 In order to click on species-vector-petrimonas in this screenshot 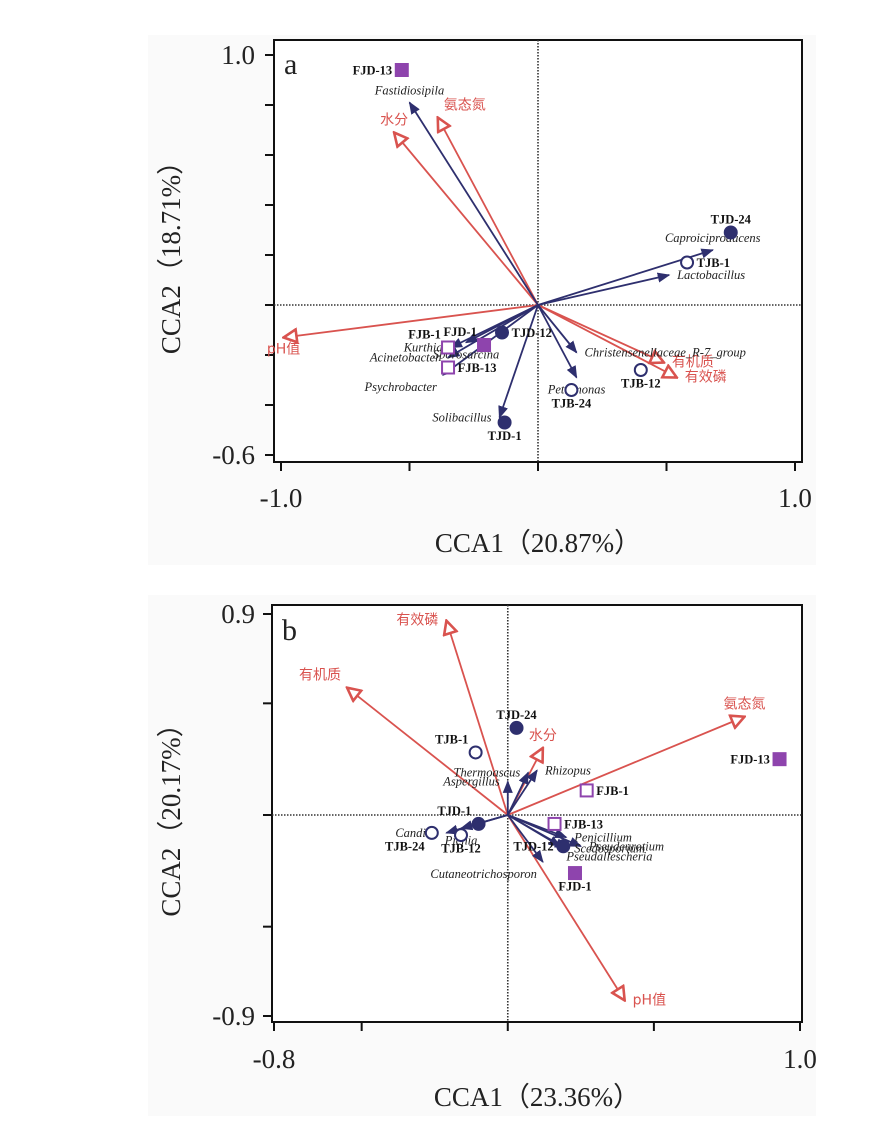, I will do `click(557, 341)`.